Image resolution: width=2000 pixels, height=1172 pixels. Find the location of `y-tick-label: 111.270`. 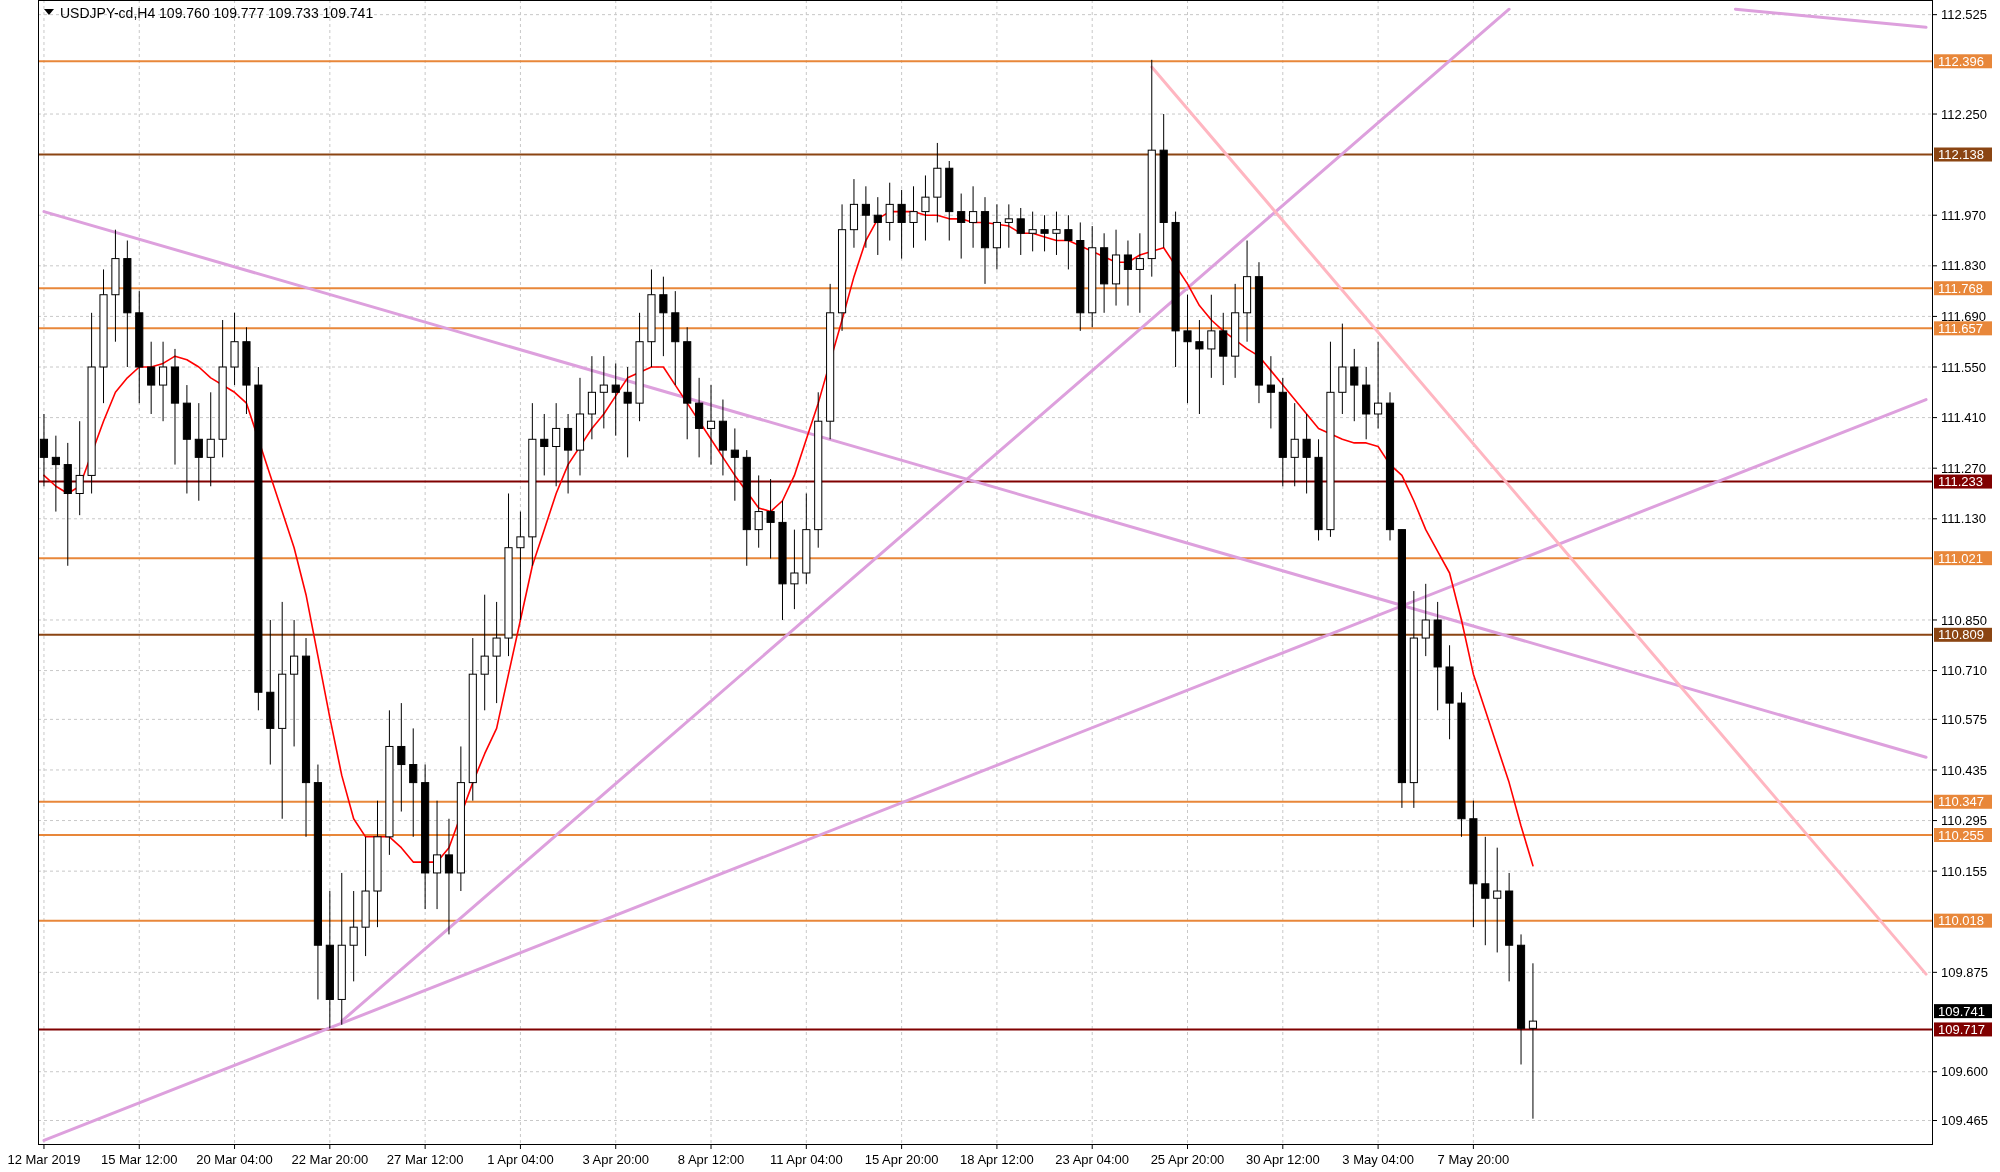

y-tick-label: 111.270 is located at coordinates (1964, 468).